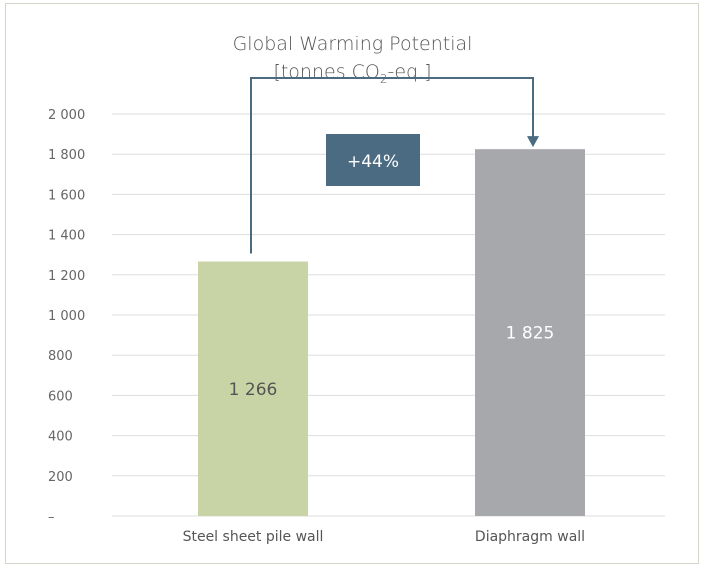 This screenshot has height=569, width=705. What do you see at coordinates (66, 115) in the screenshot?
I see `y-tick-label: 2 000` at bounding box center [66, 115].